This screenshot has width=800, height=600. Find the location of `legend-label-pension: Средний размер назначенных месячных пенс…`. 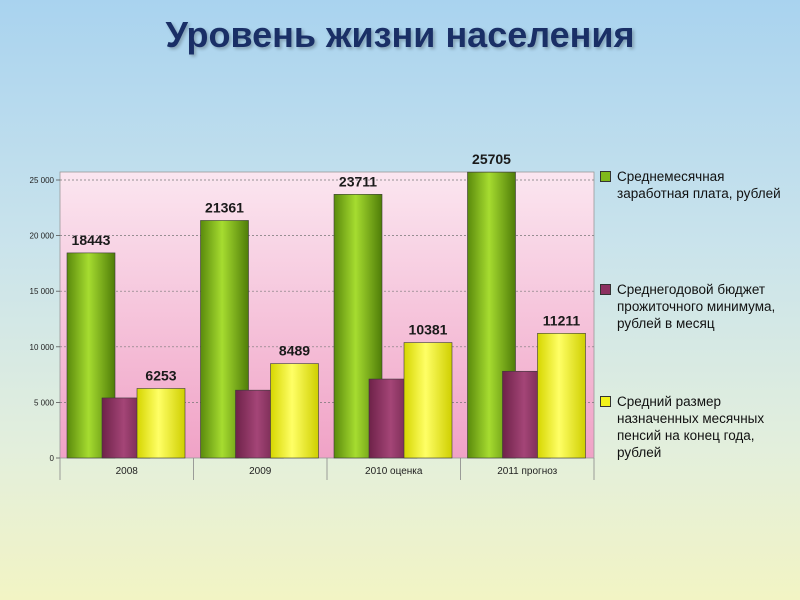

legend-label-pension: Средний размер назначенных месячных пенс… is located at coordinates (691, 427).